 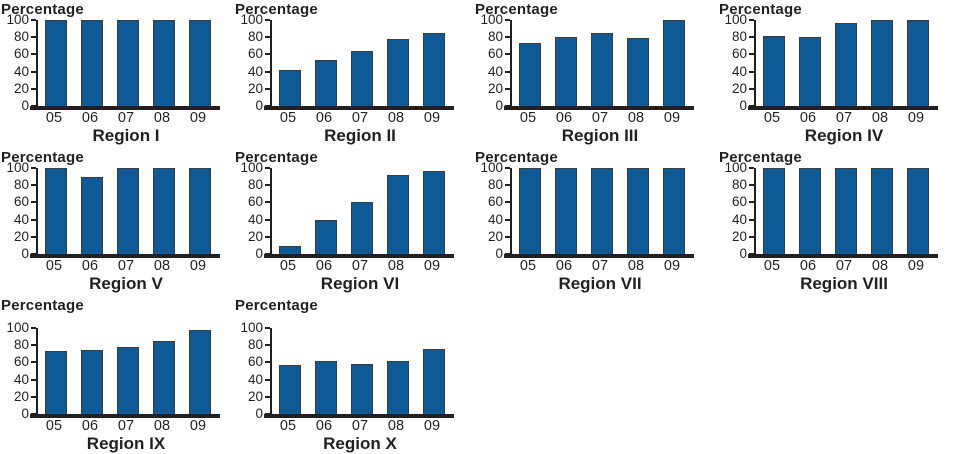 What do you see at coordinates (739, 236) in the screenshot?
I see `y-tick-label: 20` at bounding box center [739, 236].